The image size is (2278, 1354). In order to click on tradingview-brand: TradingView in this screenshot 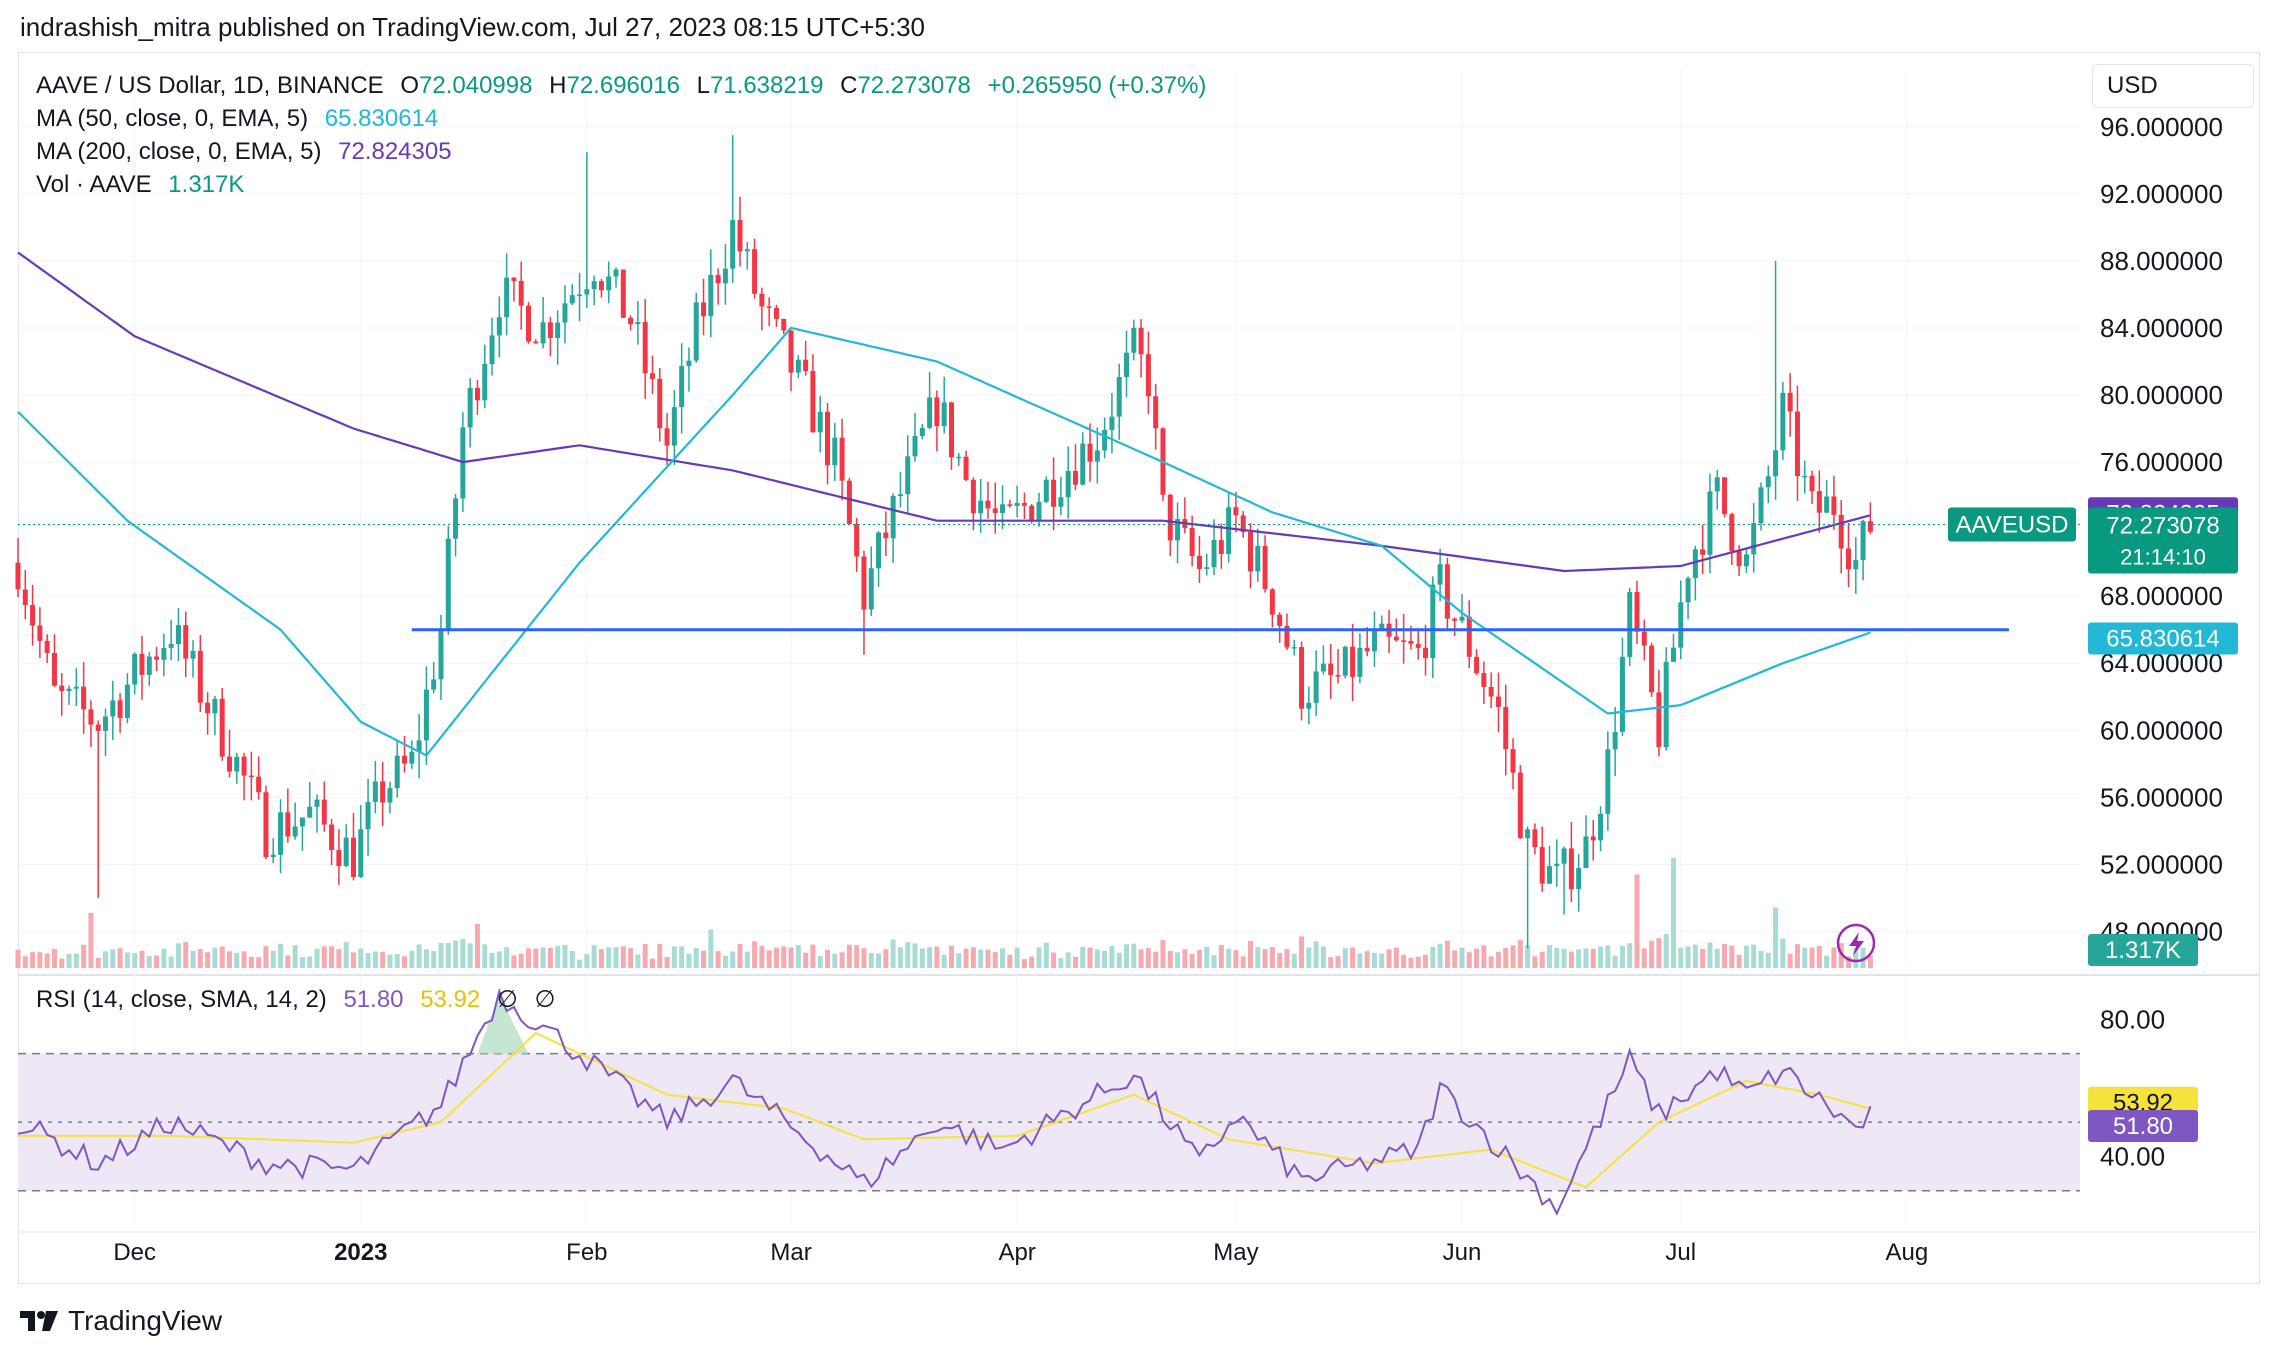, I will do `click(145, 1320)`.